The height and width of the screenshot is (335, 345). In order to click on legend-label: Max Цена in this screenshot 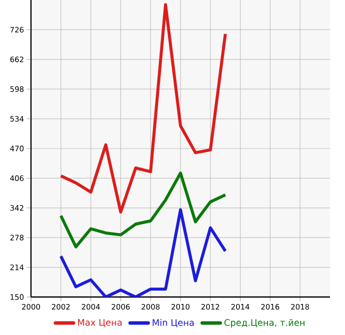, I will do `click(100, 323)`.